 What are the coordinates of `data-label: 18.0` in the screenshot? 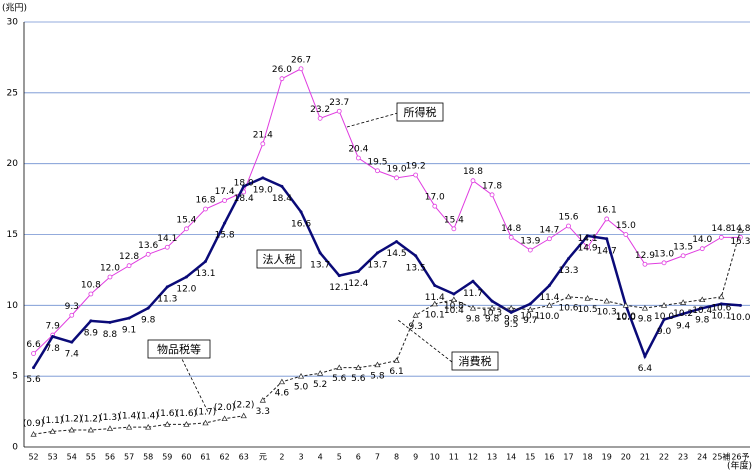 It's located at (244, 184).